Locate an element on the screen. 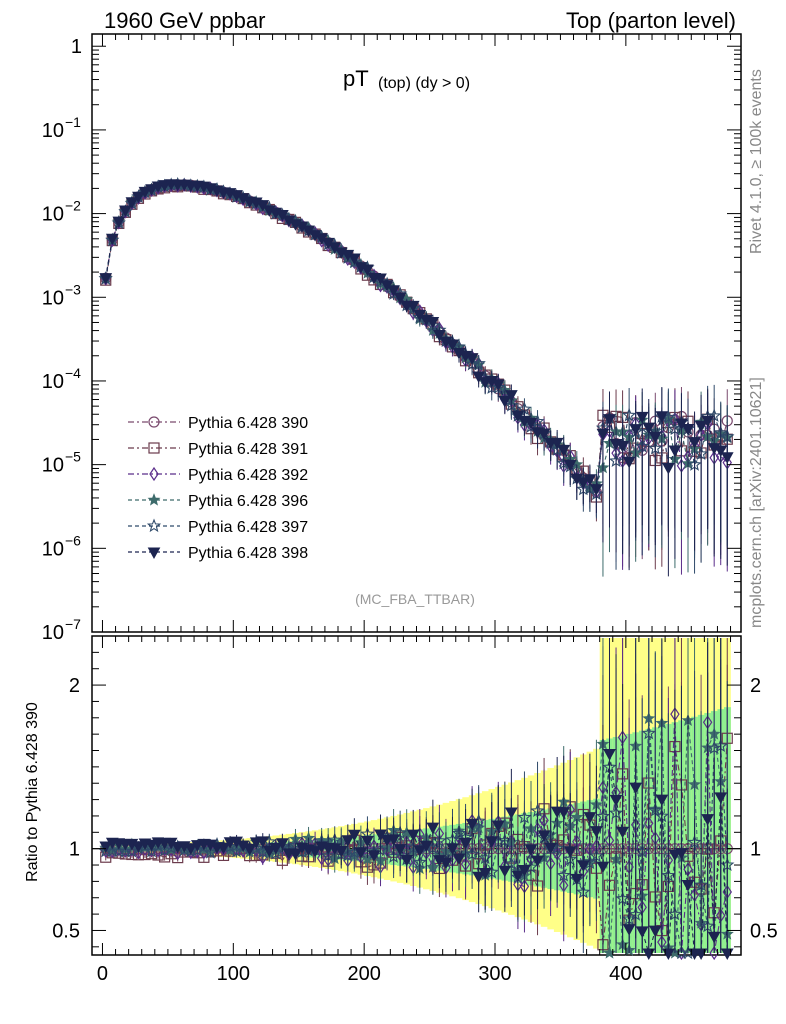  x-tick-label: 400 is located at coordinates (625, 974).